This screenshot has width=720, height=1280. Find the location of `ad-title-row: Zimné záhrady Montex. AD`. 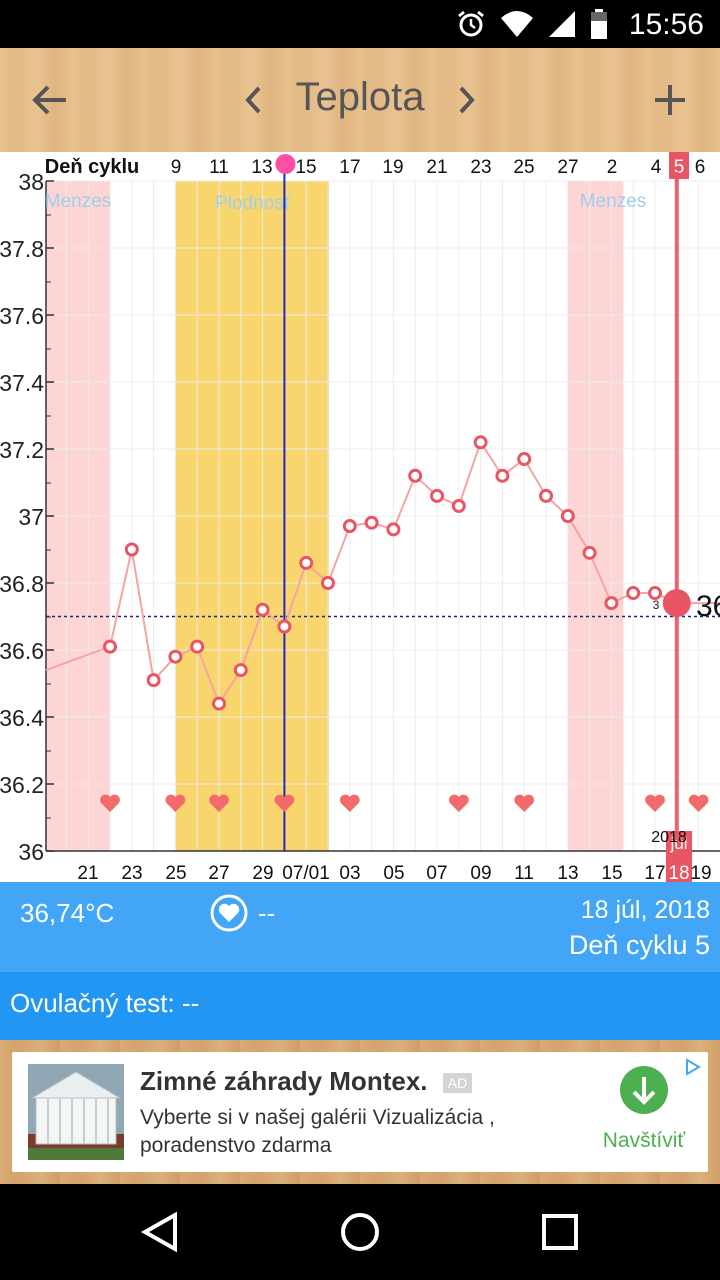

ad-title-row: Zimné záhrady Montex. AD is located at coordinates (306, 1081).